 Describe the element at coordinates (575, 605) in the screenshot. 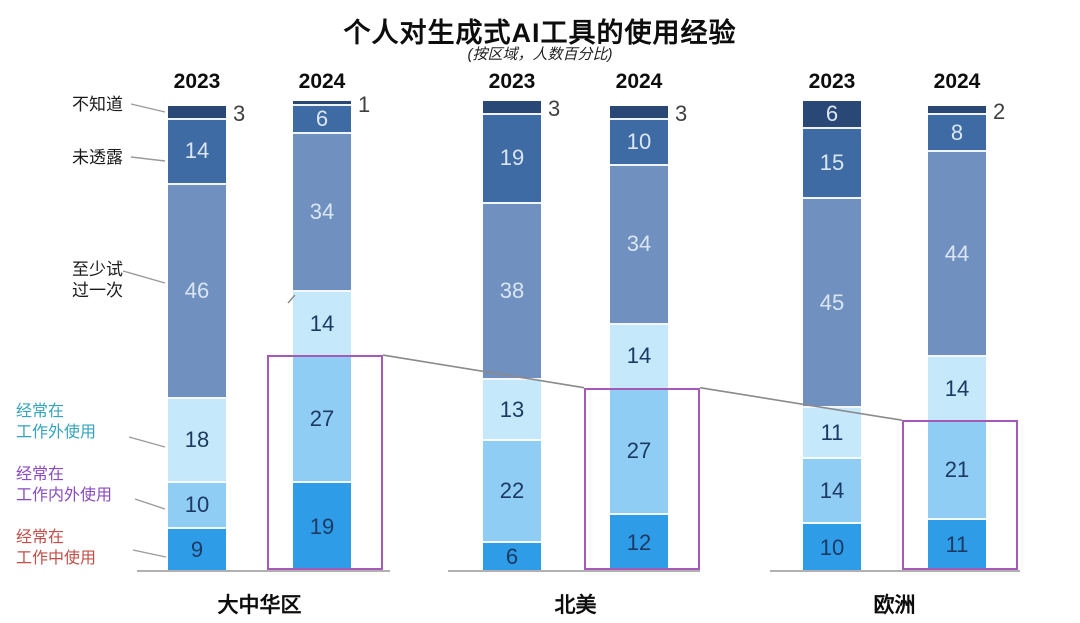

I see `region-label-north-america: 北美` at that location.